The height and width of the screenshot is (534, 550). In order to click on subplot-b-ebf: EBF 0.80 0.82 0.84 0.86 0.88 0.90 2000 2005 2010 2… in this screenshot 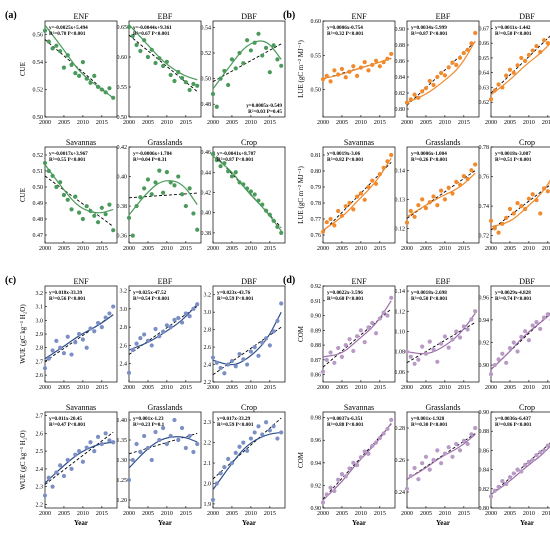, I will do `click(437, 69)`.